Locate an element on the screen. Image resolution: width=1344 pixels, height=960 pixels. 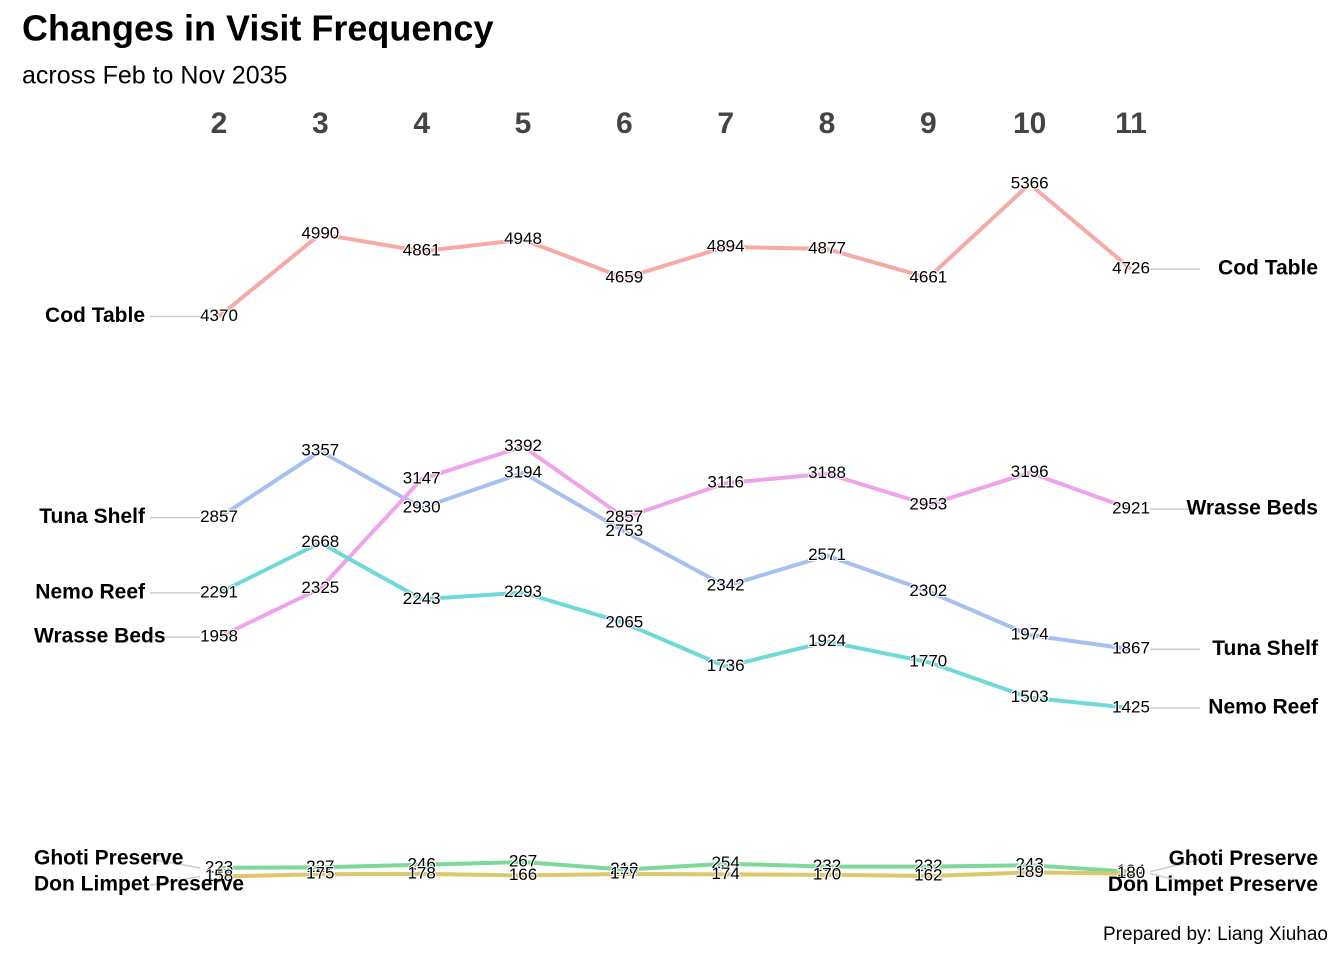
value-label: 3116 is located at coordinates (725, 482).